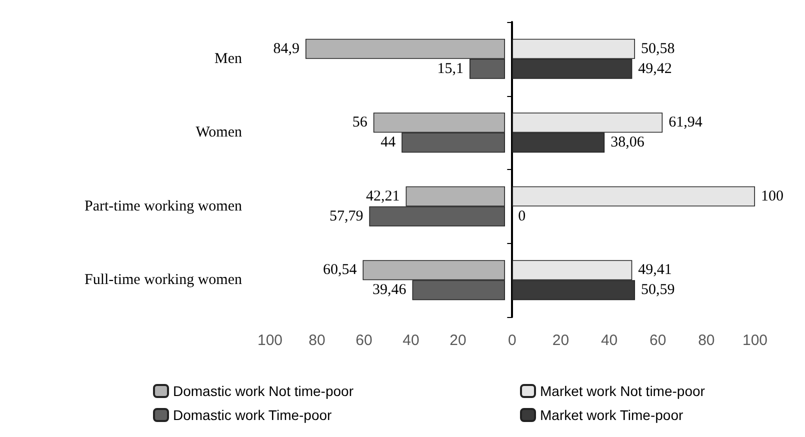  I want to click on data-label: 50,59, so click(658, 290).